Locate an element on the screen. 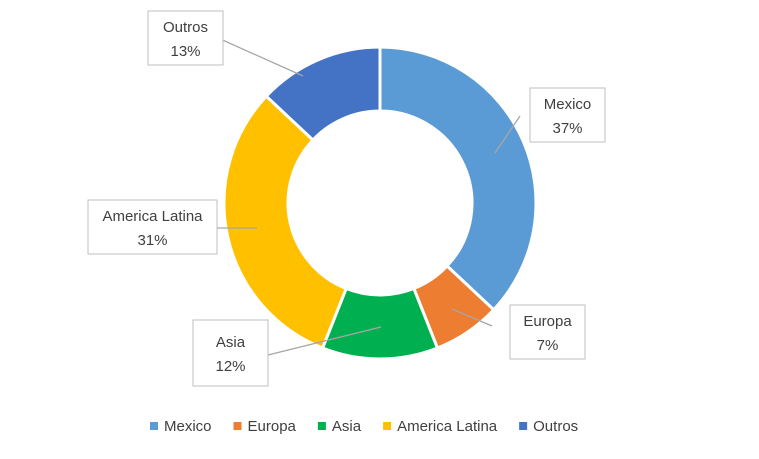 The width and height of the screenshot is (759, 459). callout-mexico: Mexico 37% is located at coordinates (567, 115).